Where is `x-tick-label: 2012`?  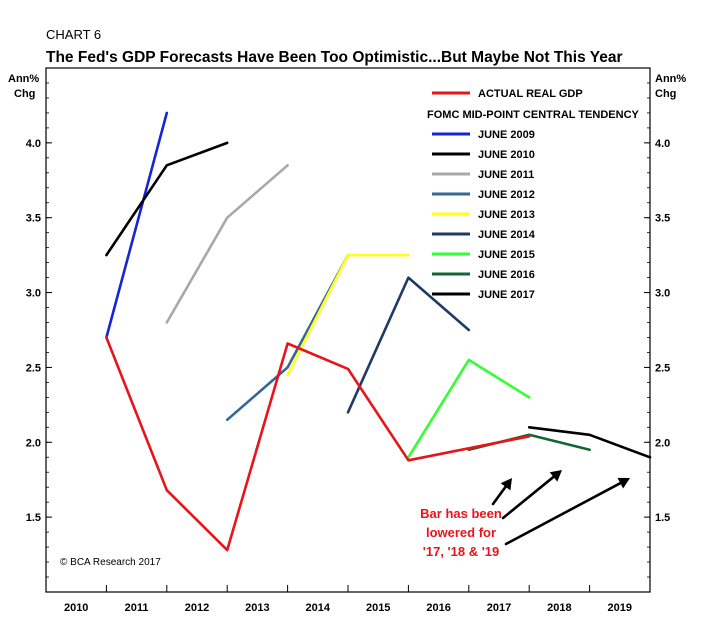 x-tick-label: 2012 is located at coordinates (197, 608).